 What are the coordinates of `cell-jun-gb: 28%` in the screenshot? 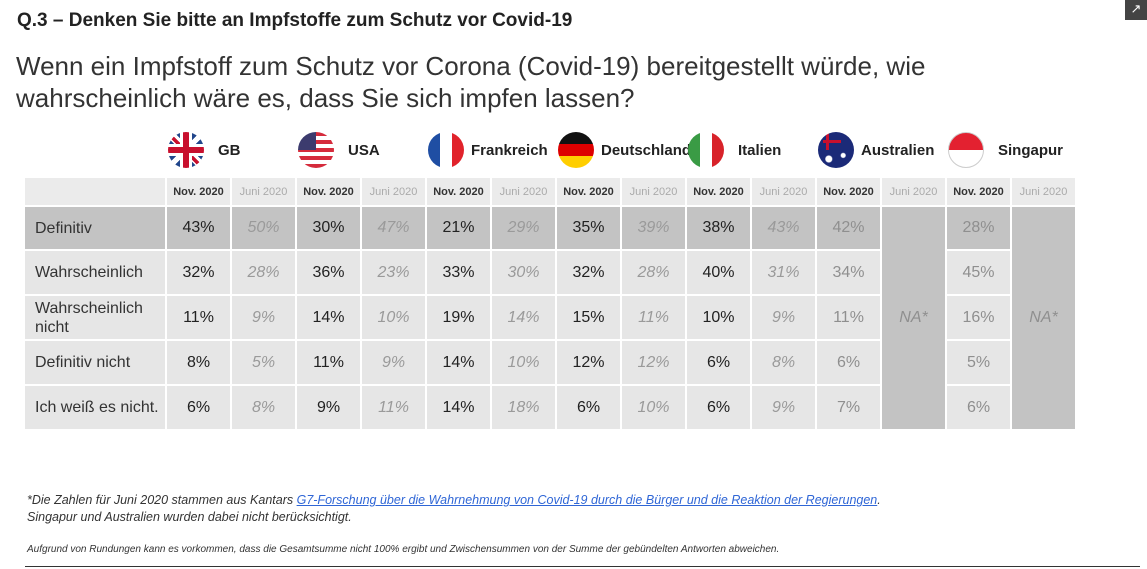 It's located at (263, 272).